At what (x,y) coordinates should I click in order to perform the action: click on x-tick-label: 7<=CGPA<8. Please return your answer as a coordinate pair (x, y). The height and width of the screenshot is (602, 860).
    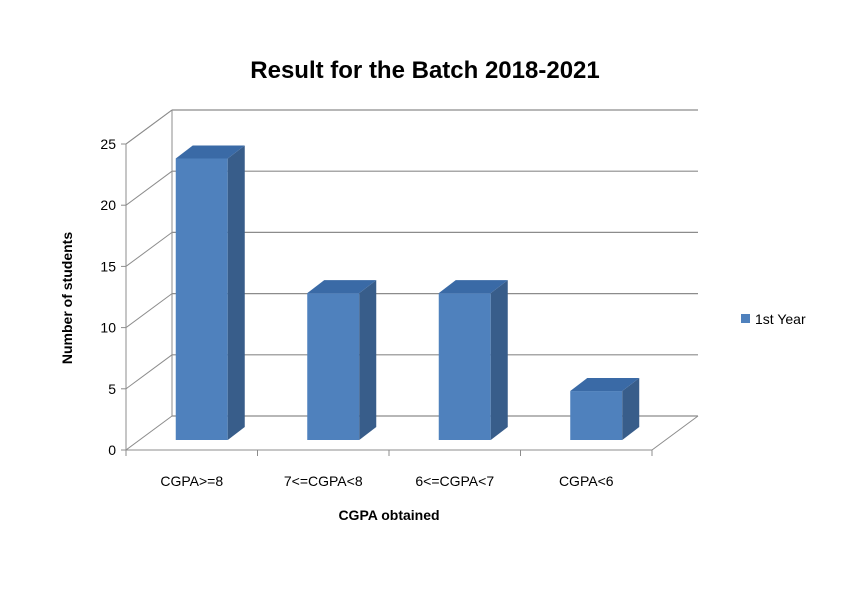
    Looking at the image, I should click on (323, 481).